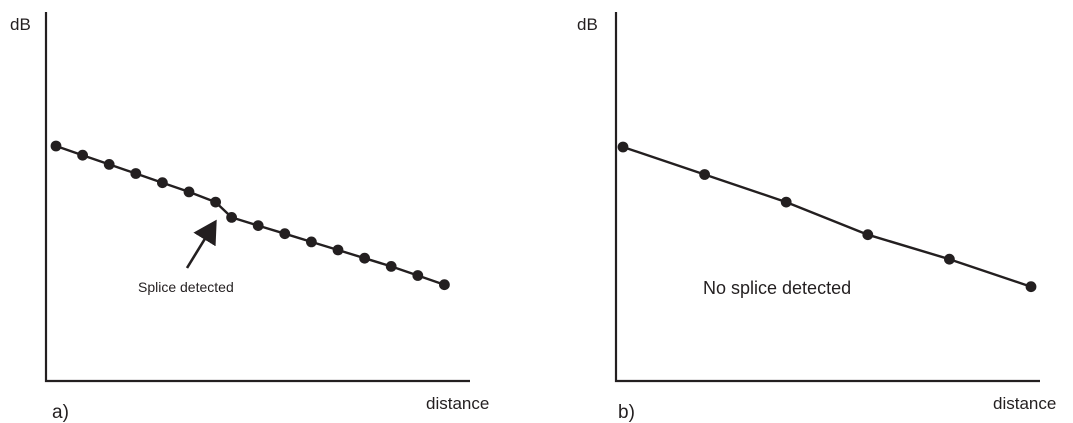 The width and height of the screenshot is (1073, 423). I want to click on panel-b-xlabel: distance, so click(1024, 403).